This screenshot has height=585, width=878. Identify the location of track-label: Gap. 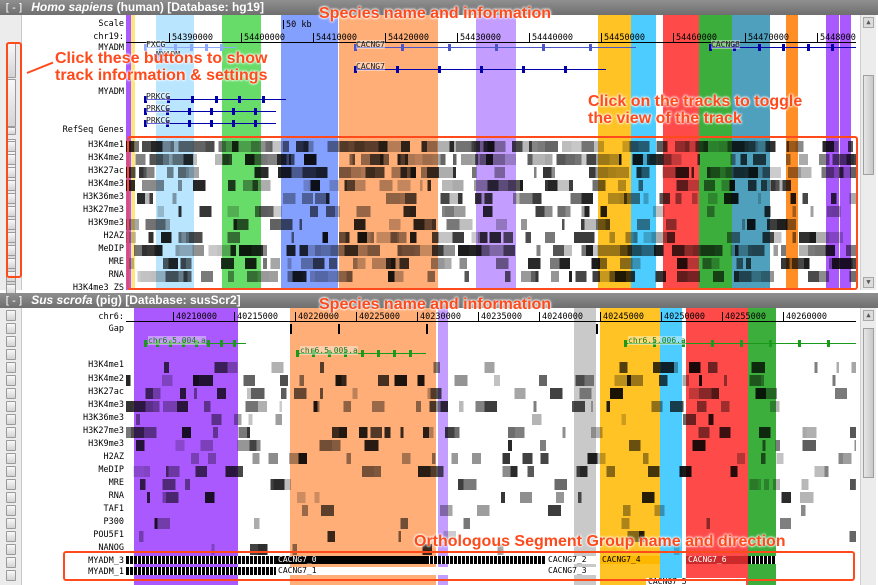
(116, 329).